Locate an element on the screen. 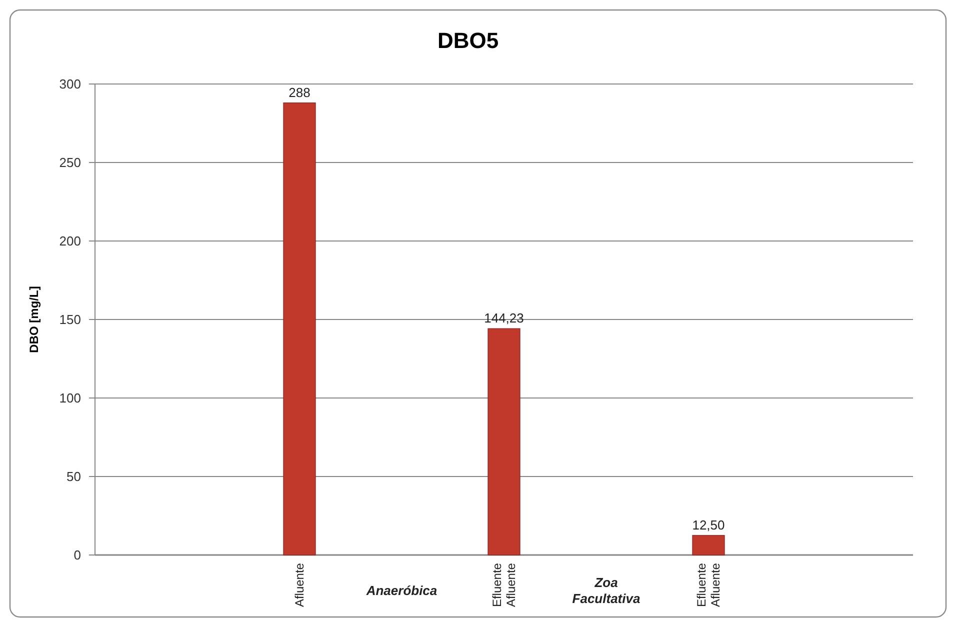 The image size is (956, 627). chart-title: DBO5 is located at coordinates (468, 40).